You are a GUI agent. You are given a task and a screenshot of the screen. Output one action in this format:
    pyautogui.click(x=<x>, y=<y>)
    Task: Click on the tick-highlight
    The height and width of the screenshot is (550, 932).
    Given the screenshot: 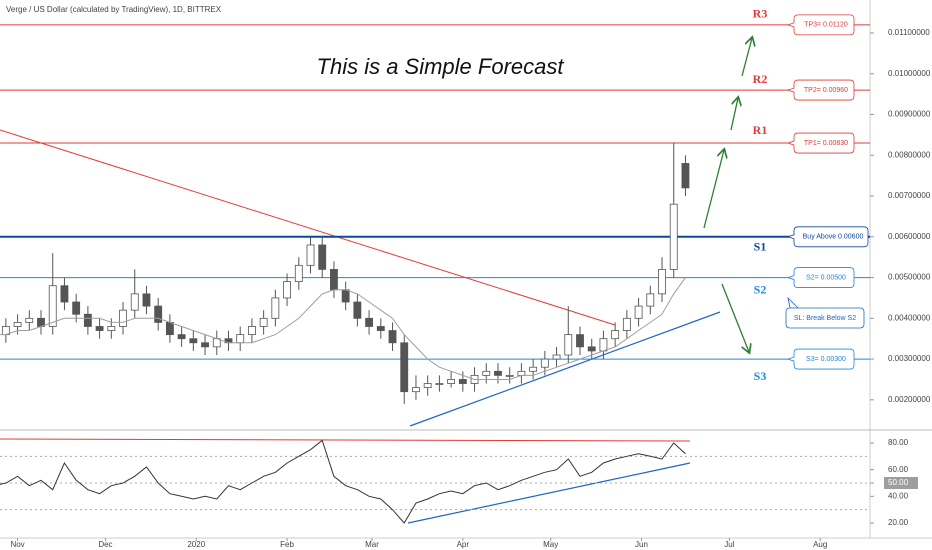 What is the action you would take?
    pyautogui.click(x=901, y=483)
    